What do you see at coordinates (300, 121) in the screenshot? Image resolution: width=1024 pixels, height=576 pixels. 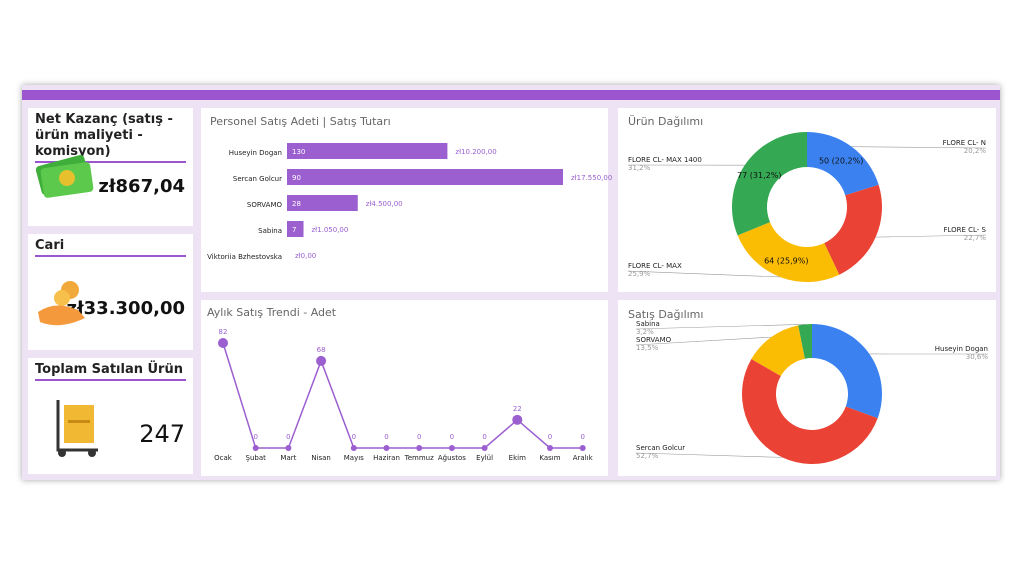 I see `chart-title: Personel Satış Adeti | Satış Tutarı` at bounding box center [300, 121].